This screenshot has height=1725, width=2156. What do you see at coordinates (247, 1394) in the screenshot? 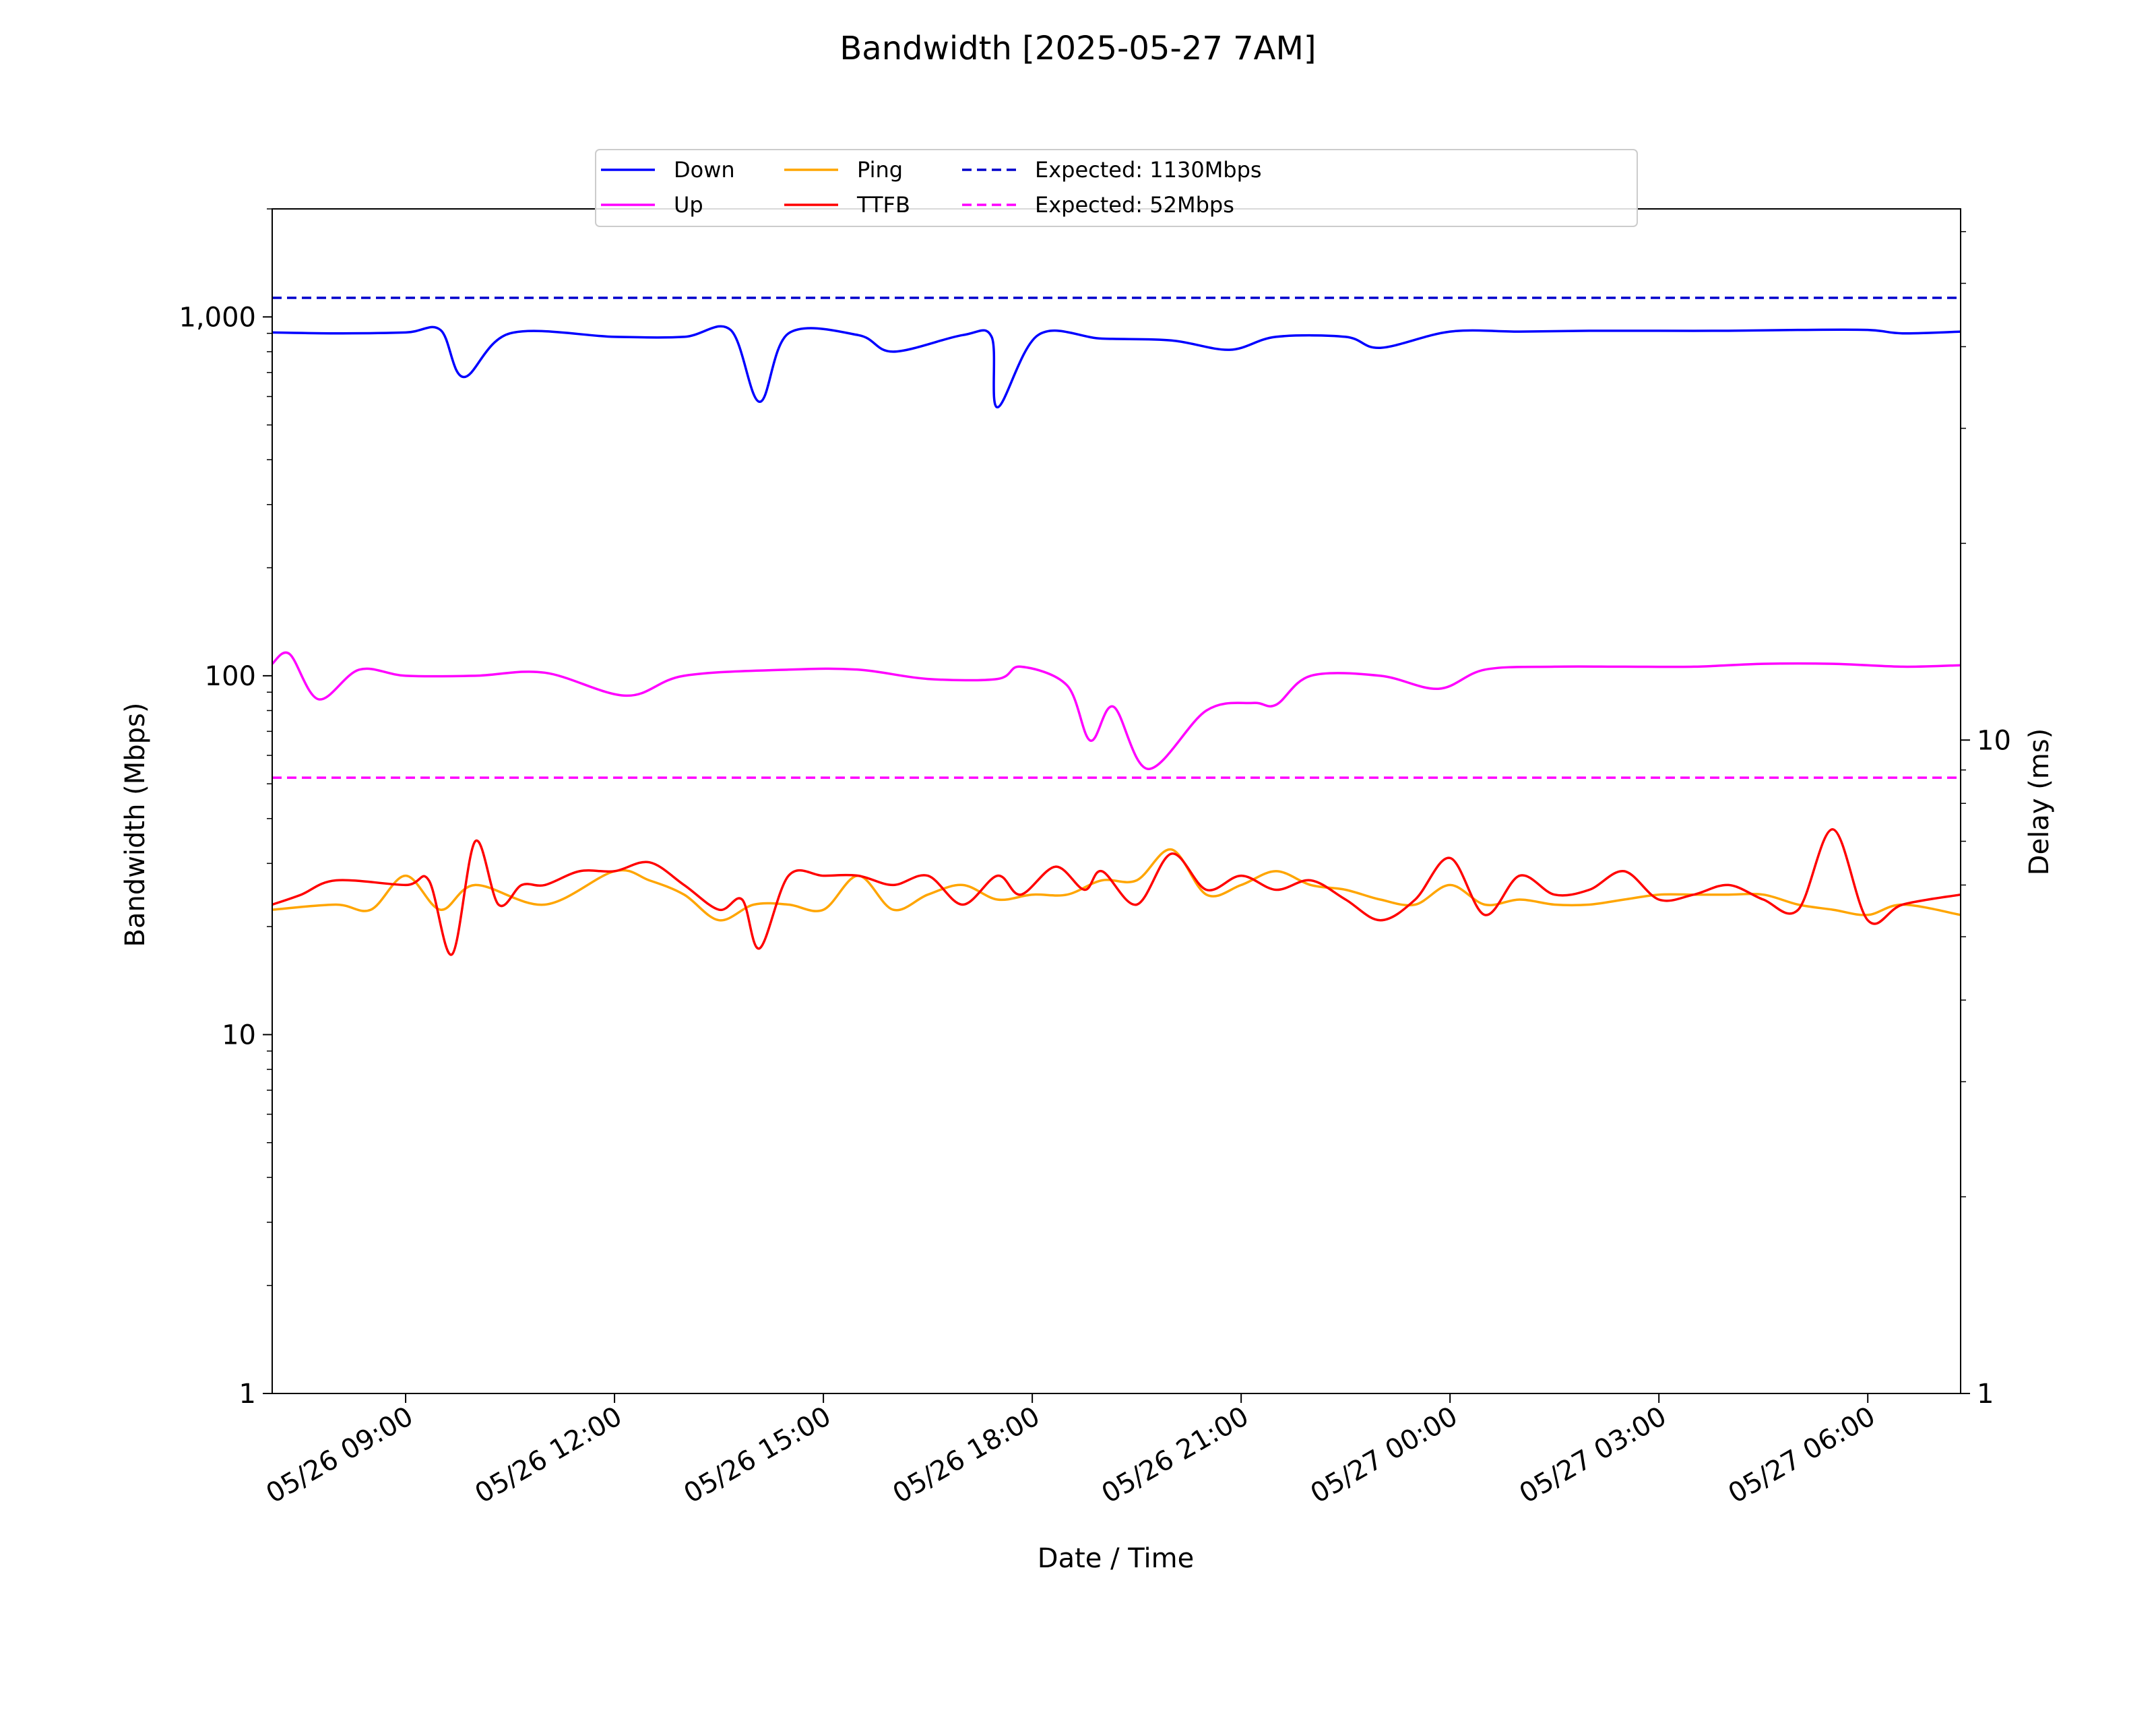
I see `y-tick-label: 1` at bounding box center [247, 1394].